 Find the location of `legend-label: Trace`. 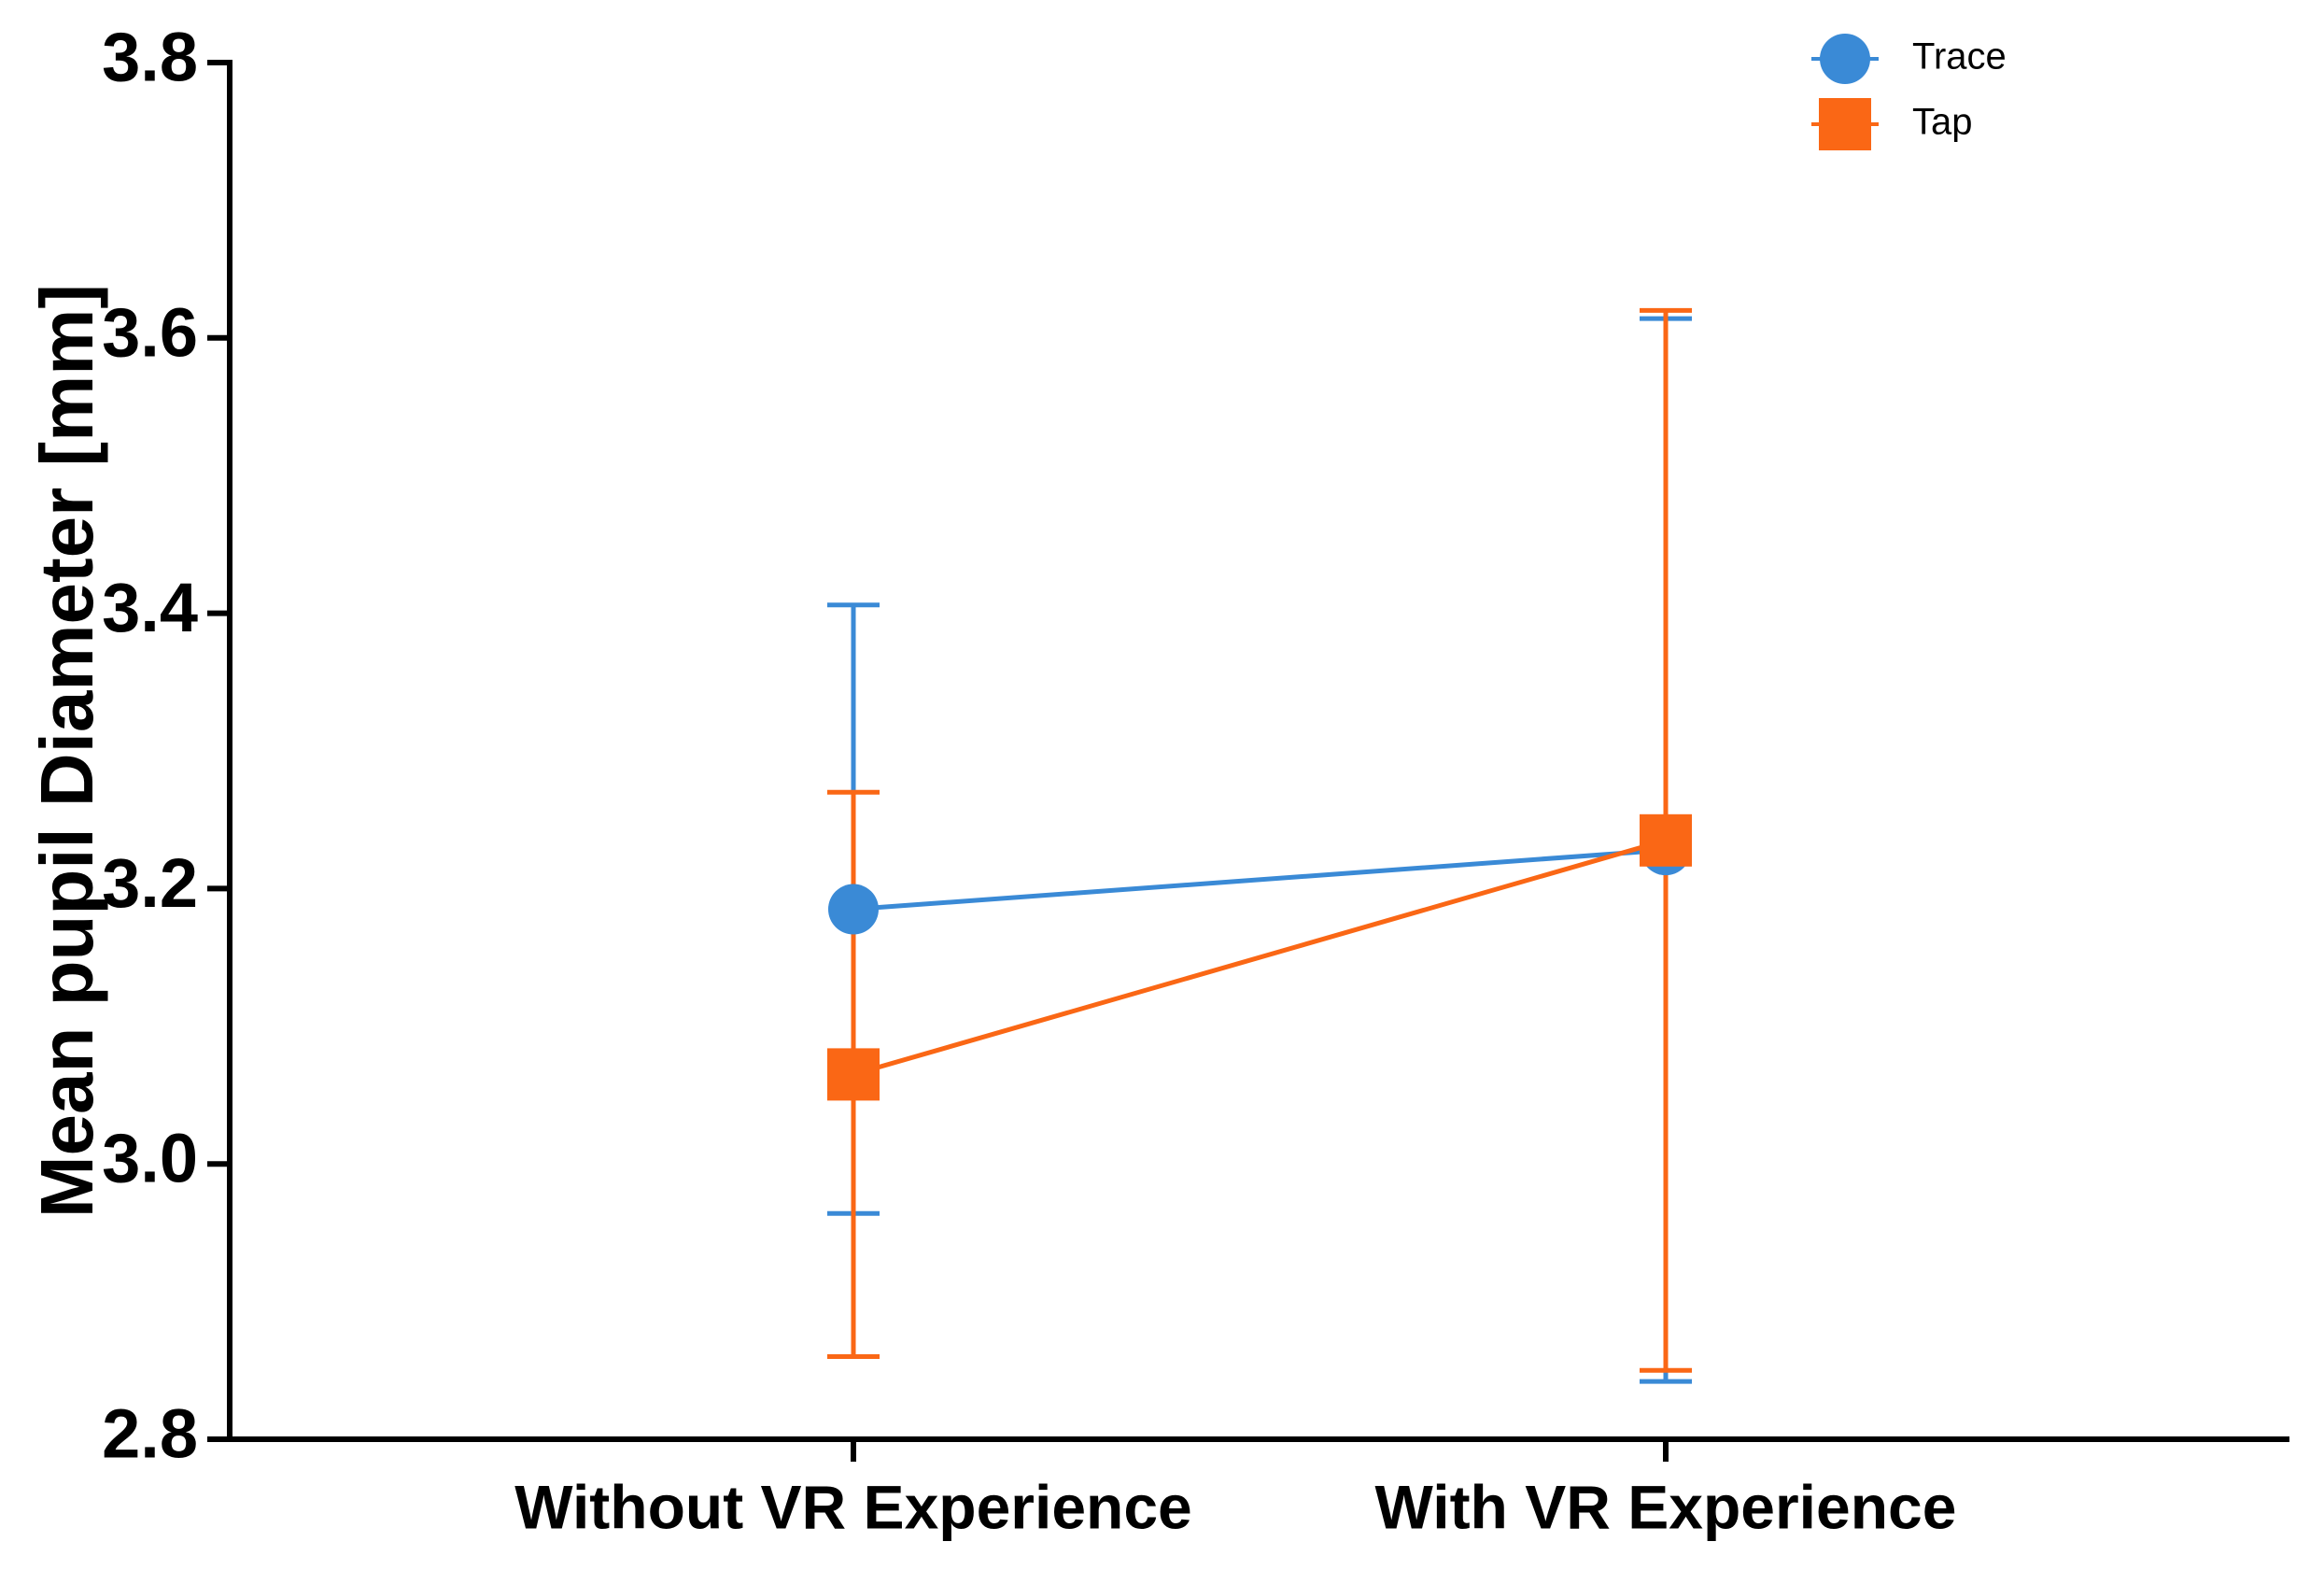

legend-label: Trace is located at coordinates (1960, 57).